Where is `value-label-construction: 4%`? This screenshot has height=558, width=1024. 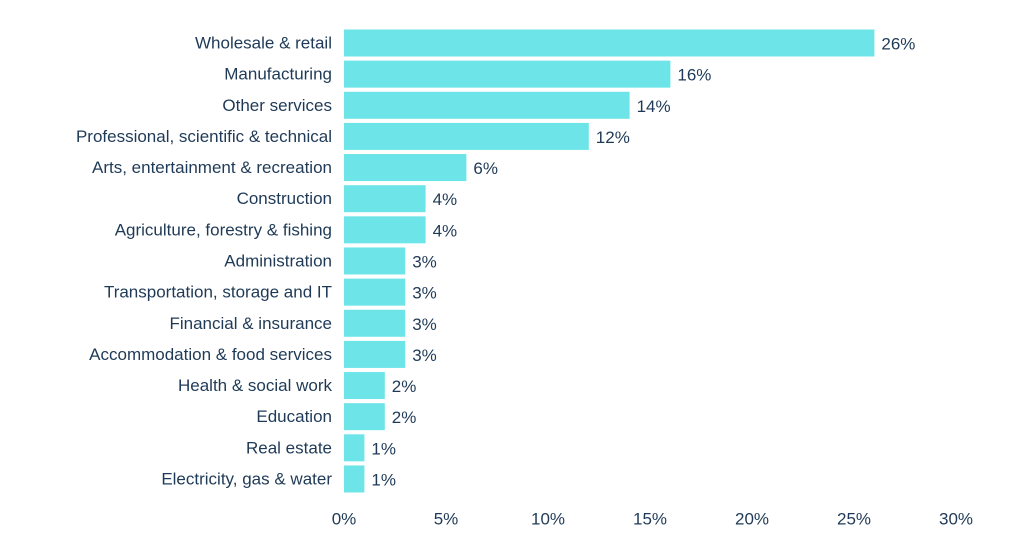
value-label-construction: 4% is located at coordinates (445, 199).